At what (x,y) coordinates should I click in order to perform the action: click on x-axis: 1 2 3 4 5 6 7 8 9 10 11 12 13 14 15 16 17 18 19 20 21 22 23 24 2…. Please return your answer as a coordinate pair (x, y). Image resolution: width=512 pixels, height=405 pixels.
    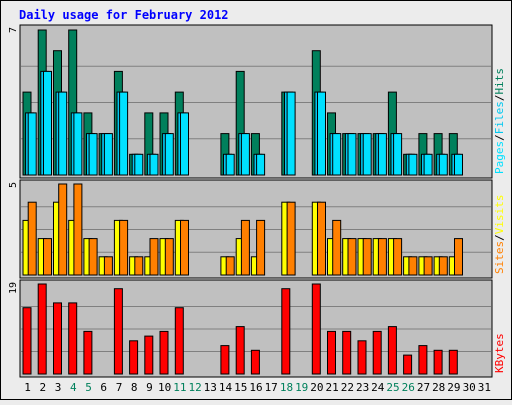
    Looking at the image, I should click on (257, 387).